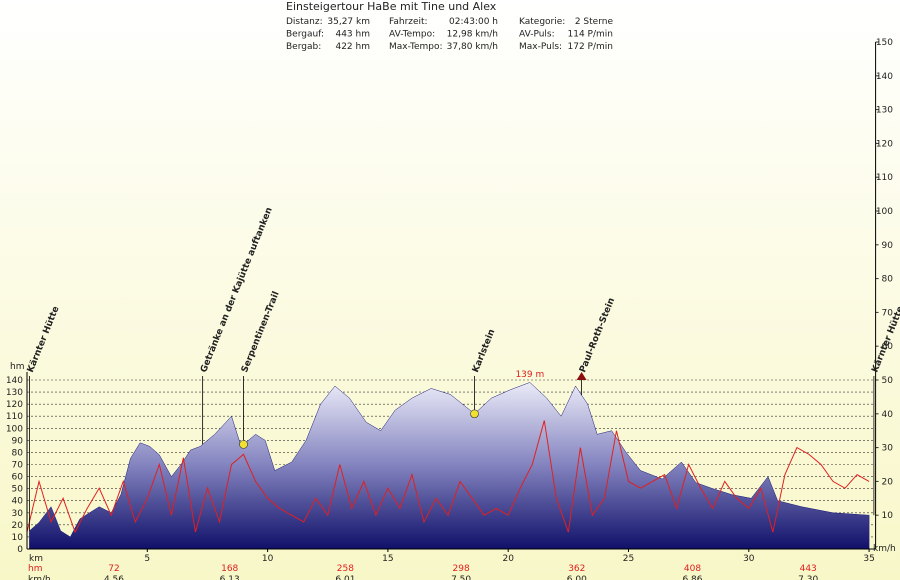 The height and width of the screenshot is (580, 900). I want to click on y2-tick-label: 70, so click(888, 313).